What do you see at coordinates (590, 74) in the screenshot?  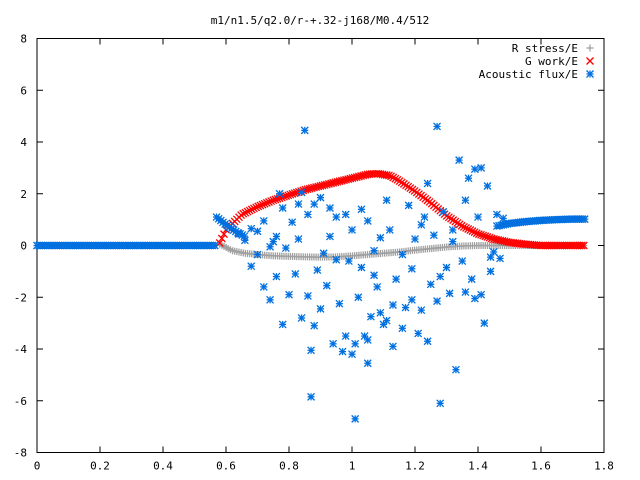 I see `legend-marker` at bounding box center [590, 74].